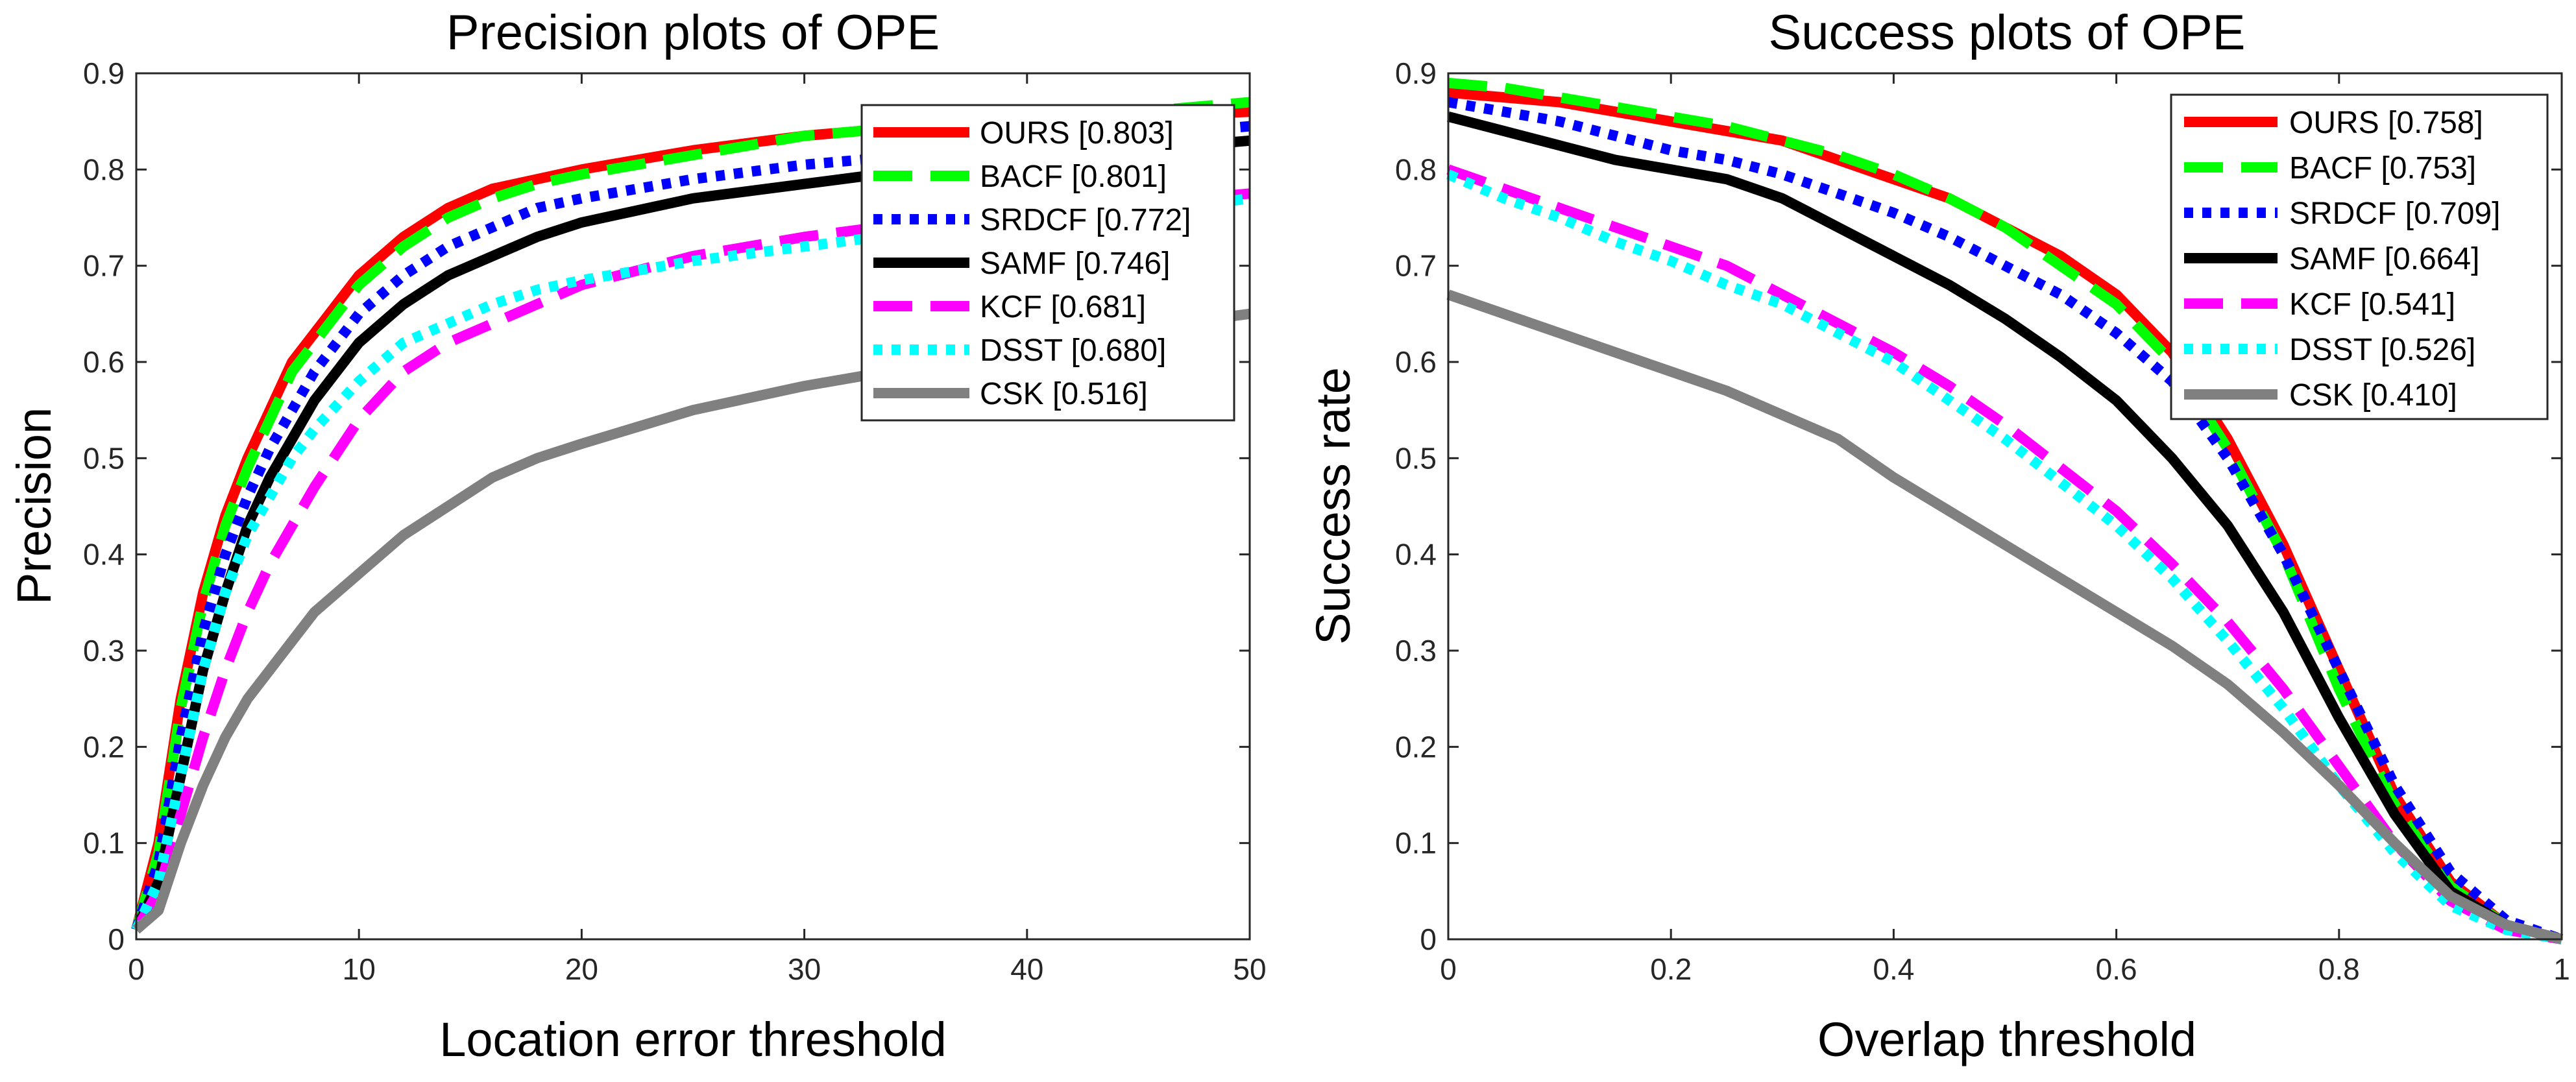 The width and height of the screenshot is (2576, 1082). What do you see at coordinates (1671, 969) in the screenshot?
I see `x-tick-label: 0.2` at bounding box center [1671, 969].